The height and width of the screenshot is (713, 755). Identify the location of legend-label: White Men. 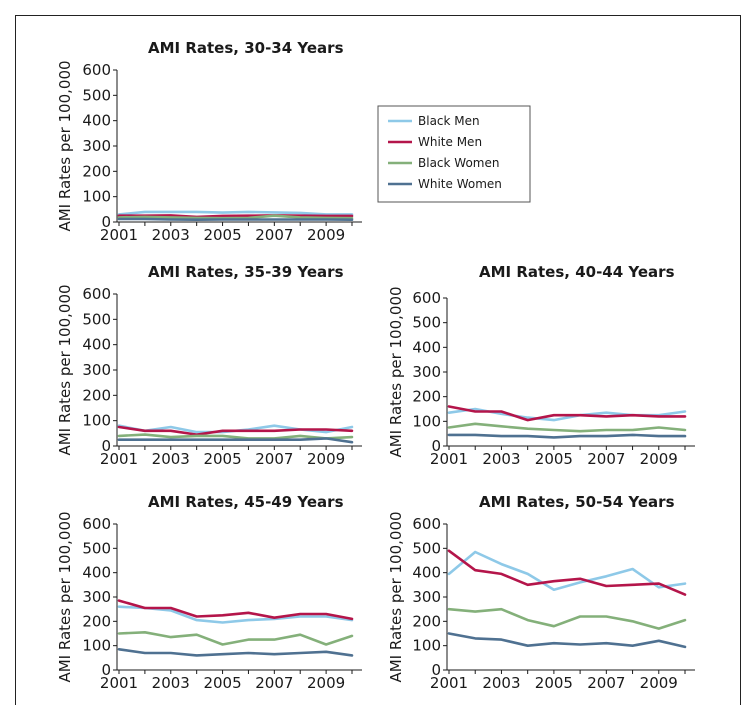
(450, 142).